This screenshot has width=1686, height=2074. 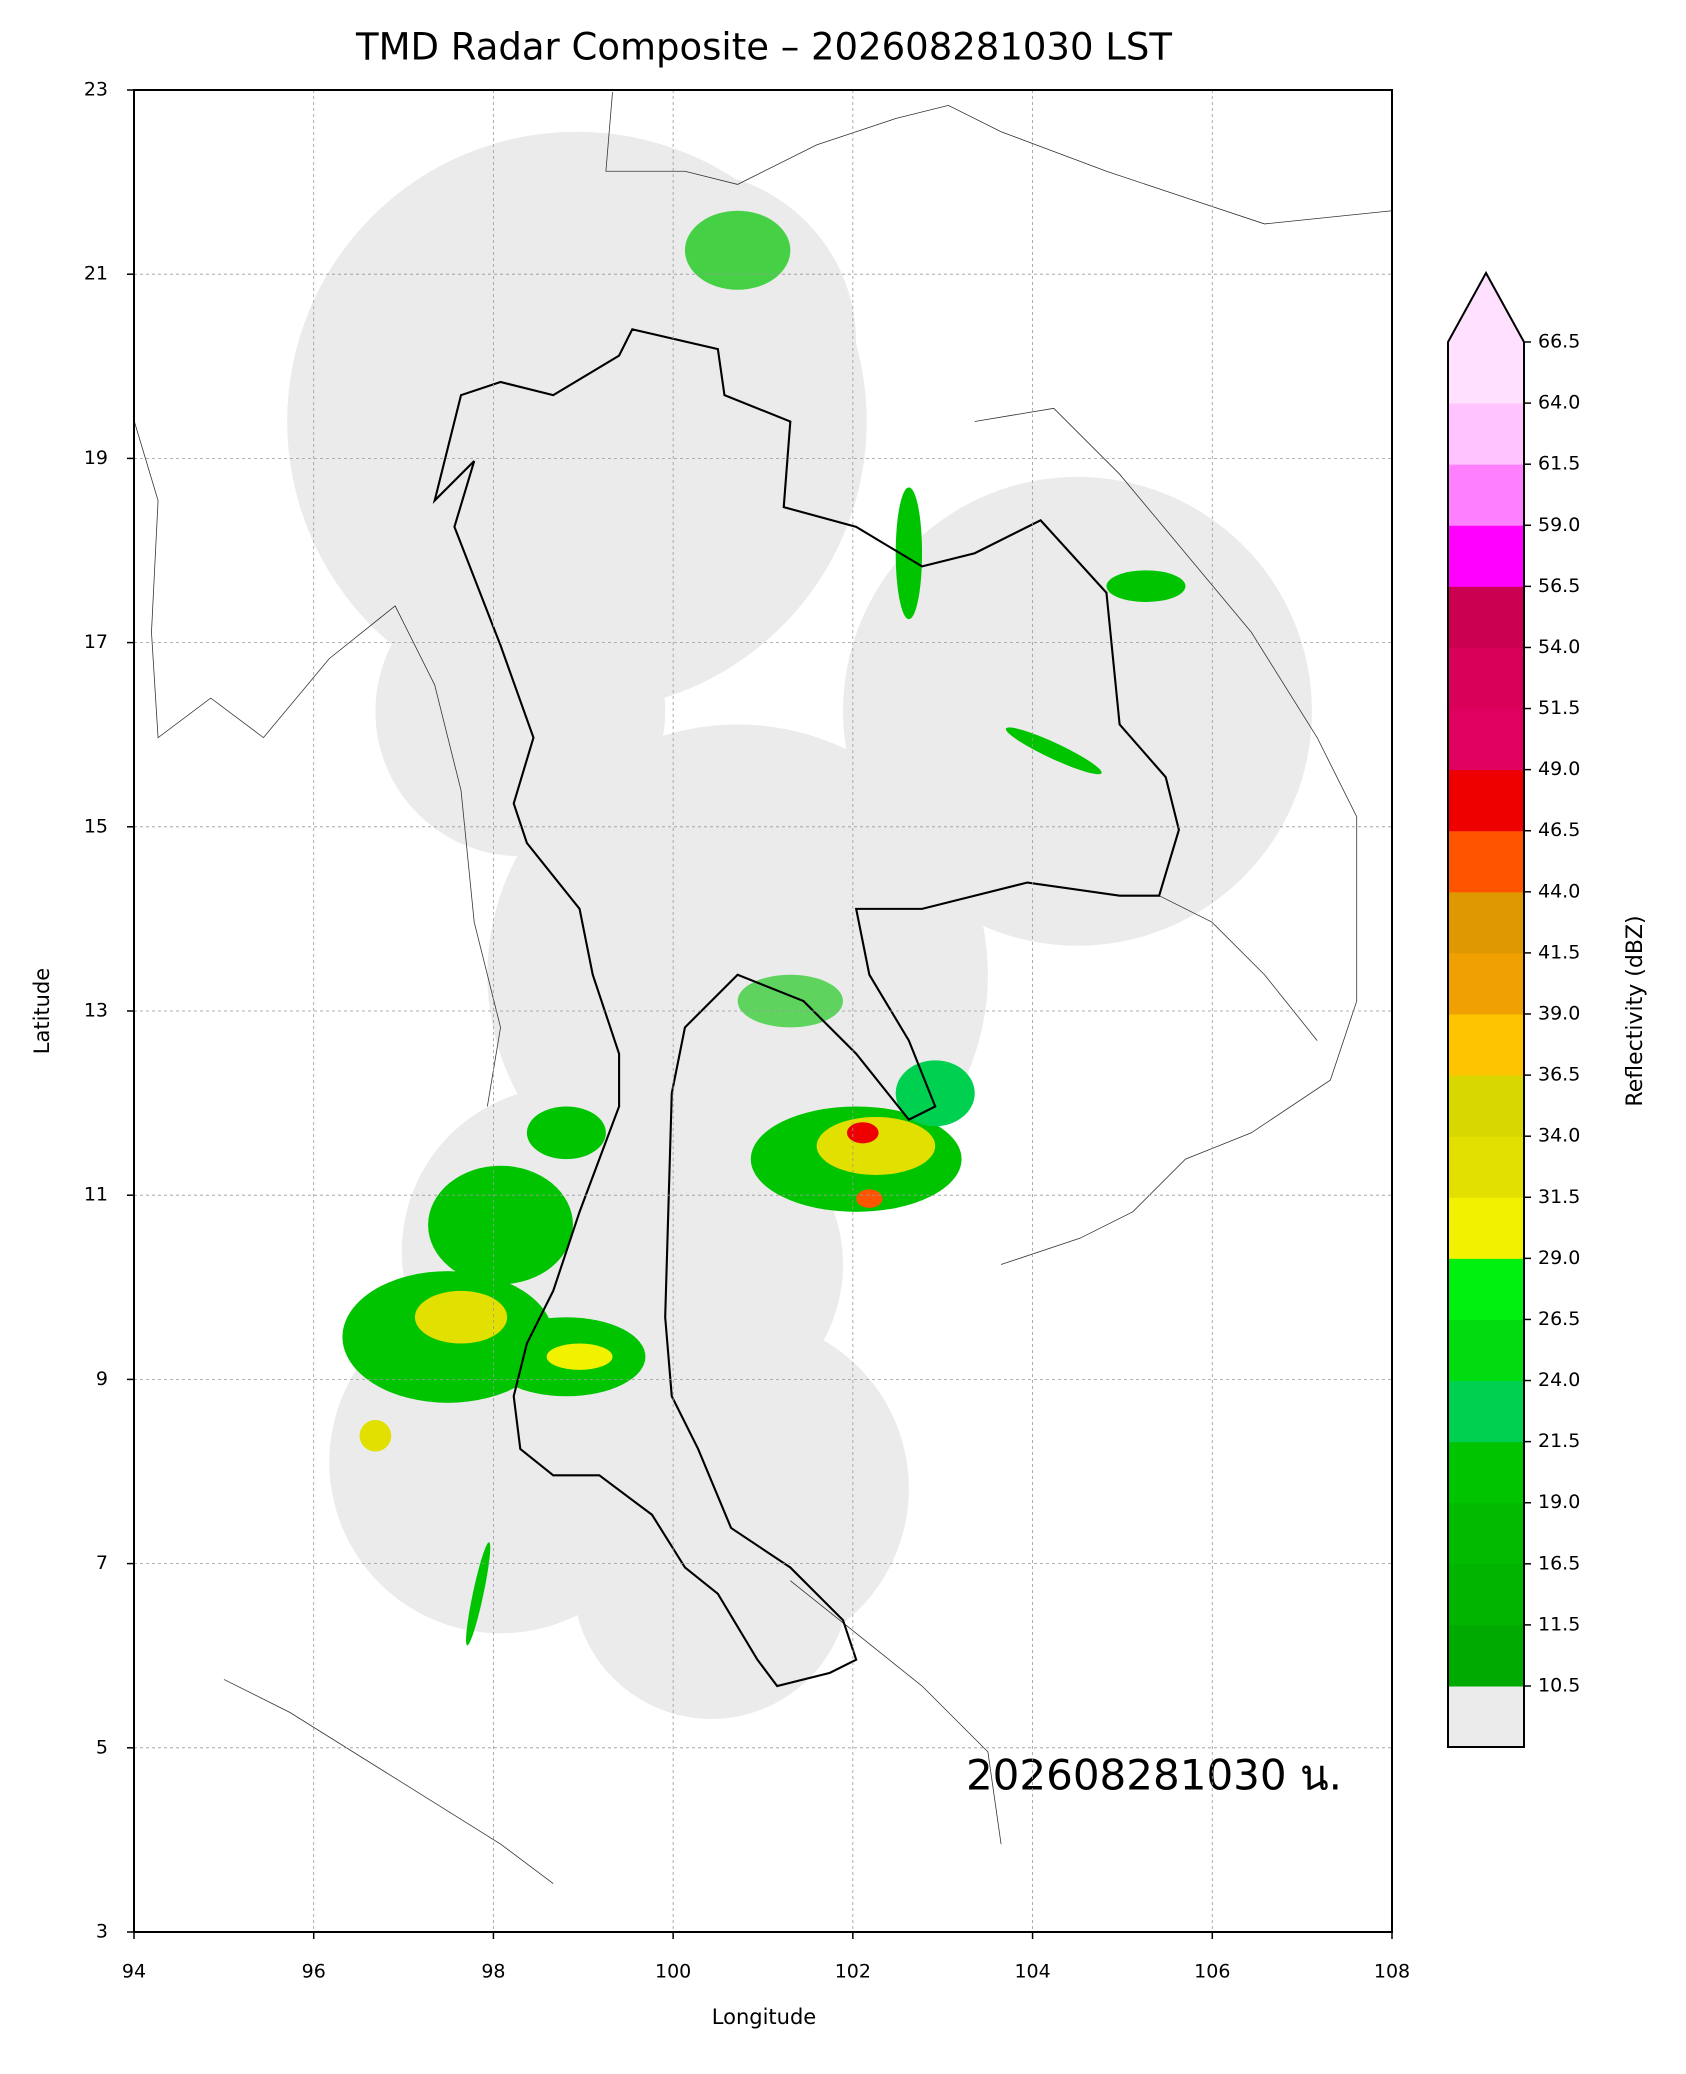 What do you see at coordinates (102, 1379) in the screenshot?
I see `y-tick-label: 9` at bounding box center [102, 1379].